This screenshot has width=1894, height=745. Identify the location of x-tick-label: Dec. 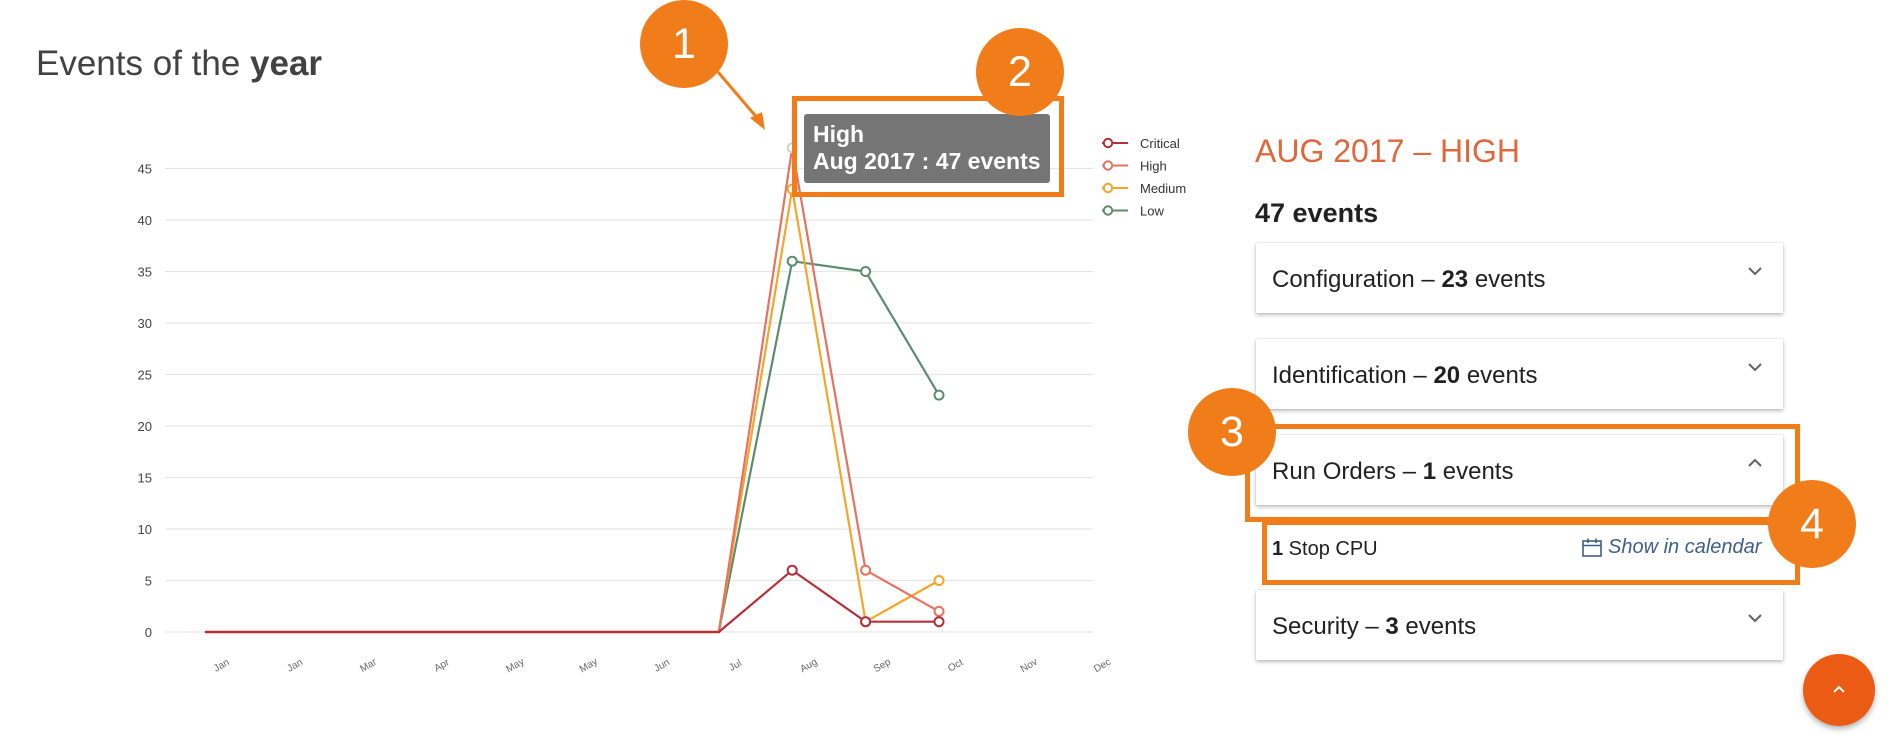
(1102, 666).